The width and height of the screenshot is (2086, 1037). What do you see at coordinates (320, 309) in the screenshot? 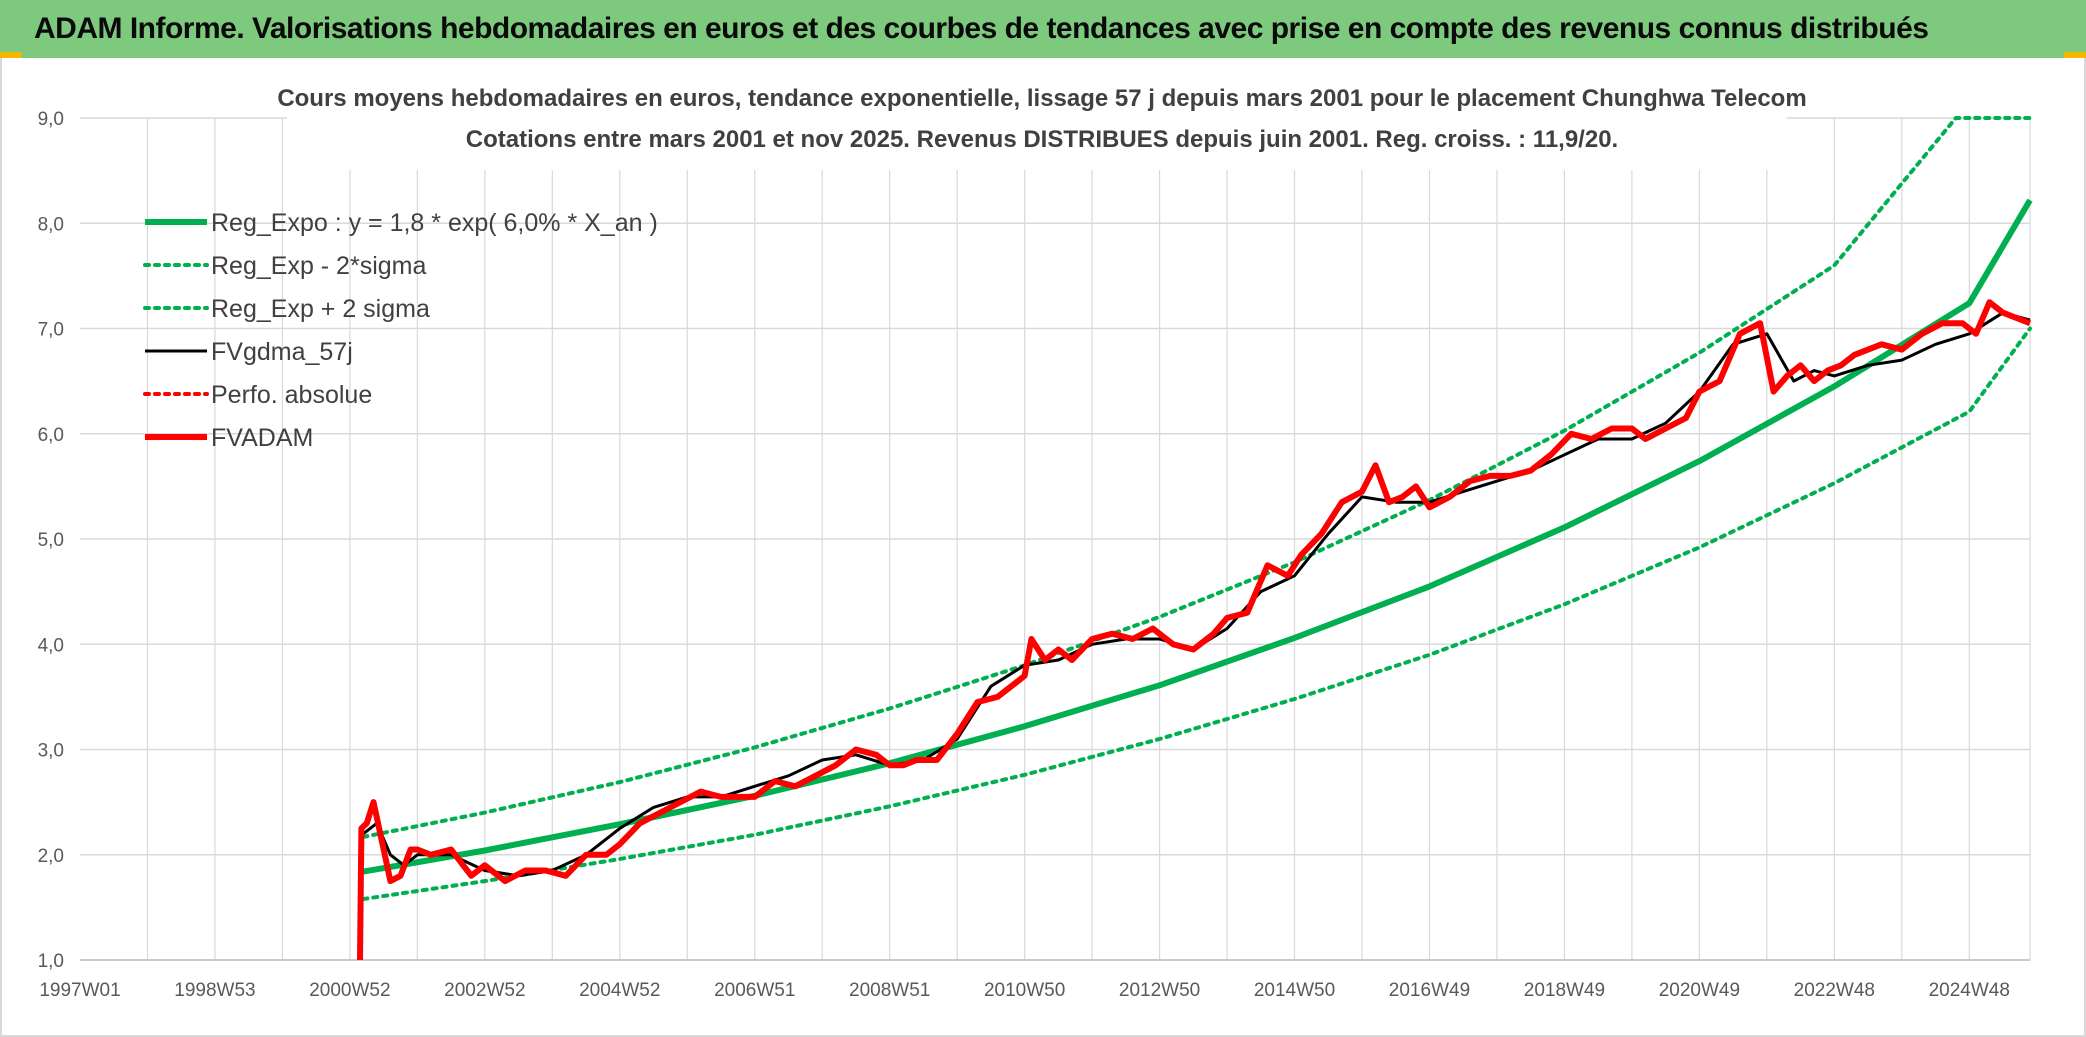
I see `legend-label: Reg_Exp + 2 sigma` at bounding box center [320, 309].